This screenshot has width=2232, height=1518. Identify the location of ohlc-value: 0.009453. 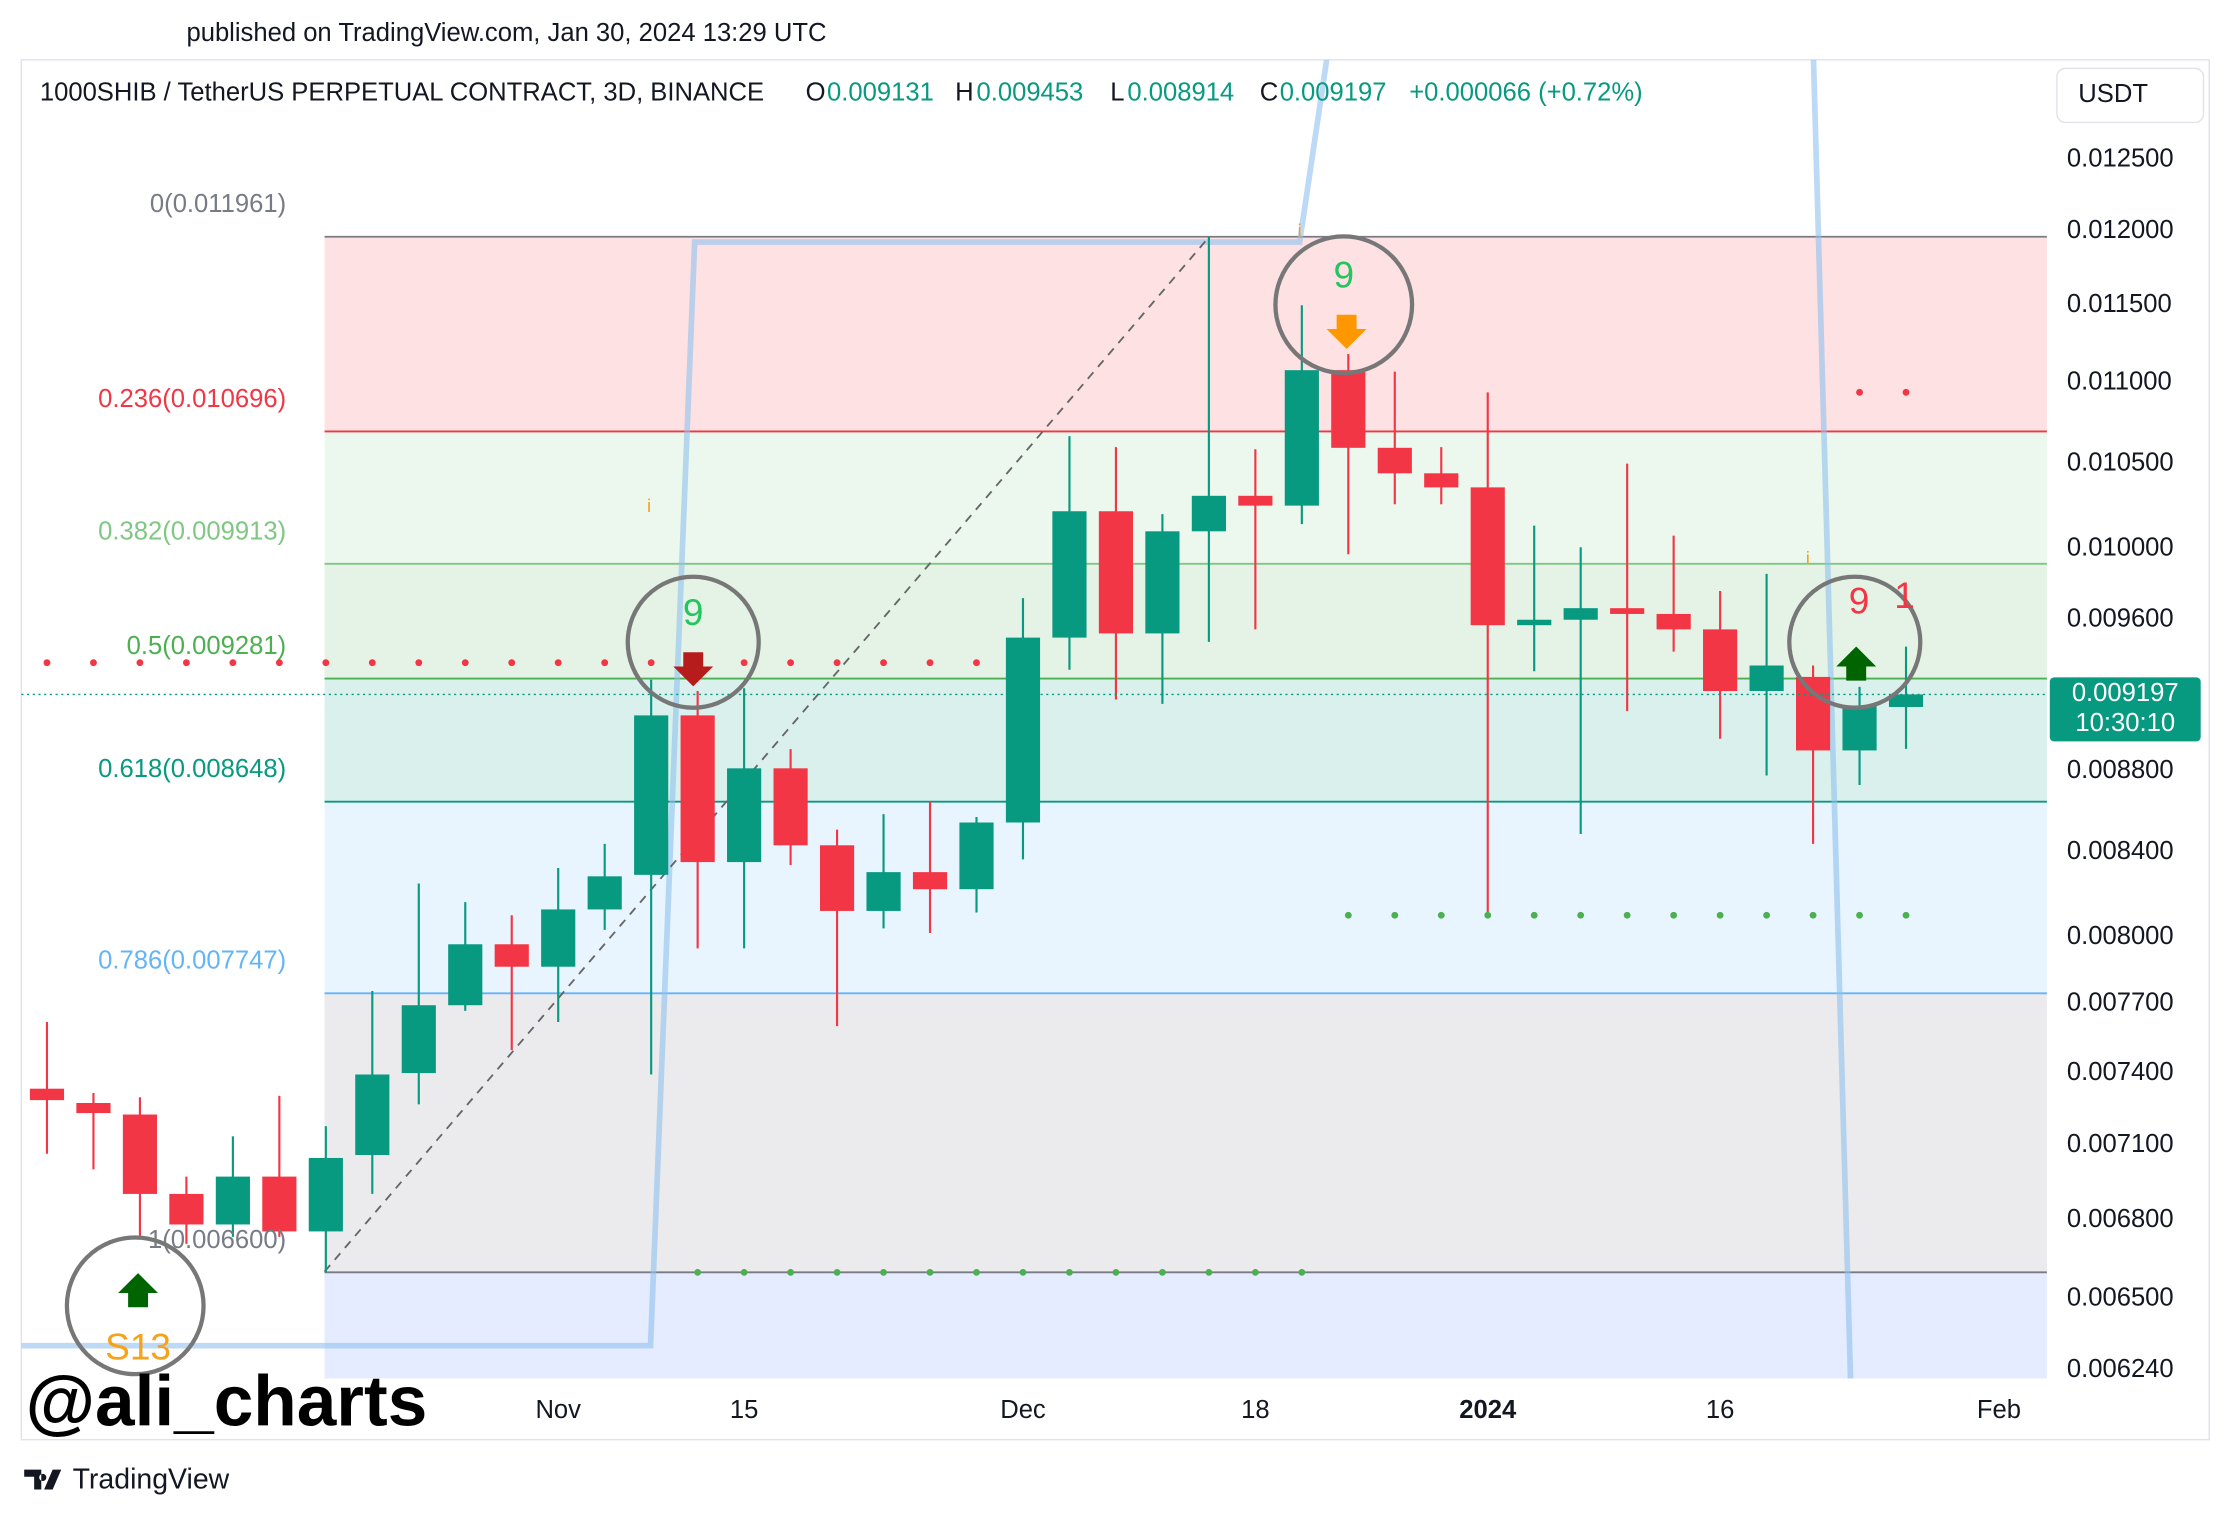
(1030, 93).